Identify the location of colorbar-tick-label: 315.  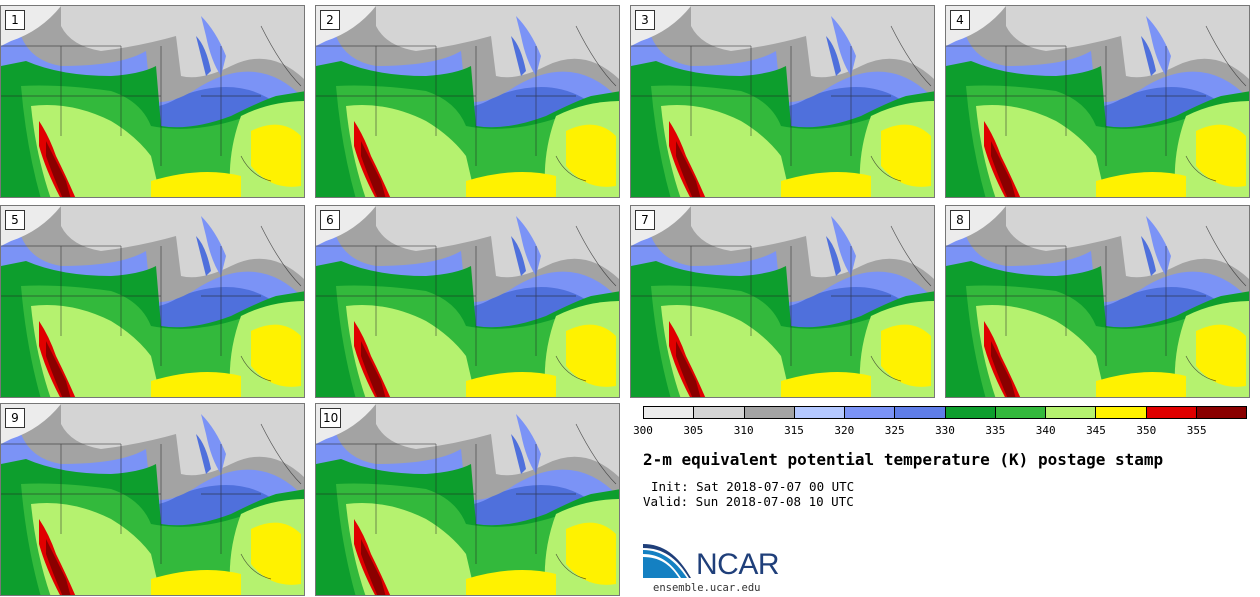
(794, 430).